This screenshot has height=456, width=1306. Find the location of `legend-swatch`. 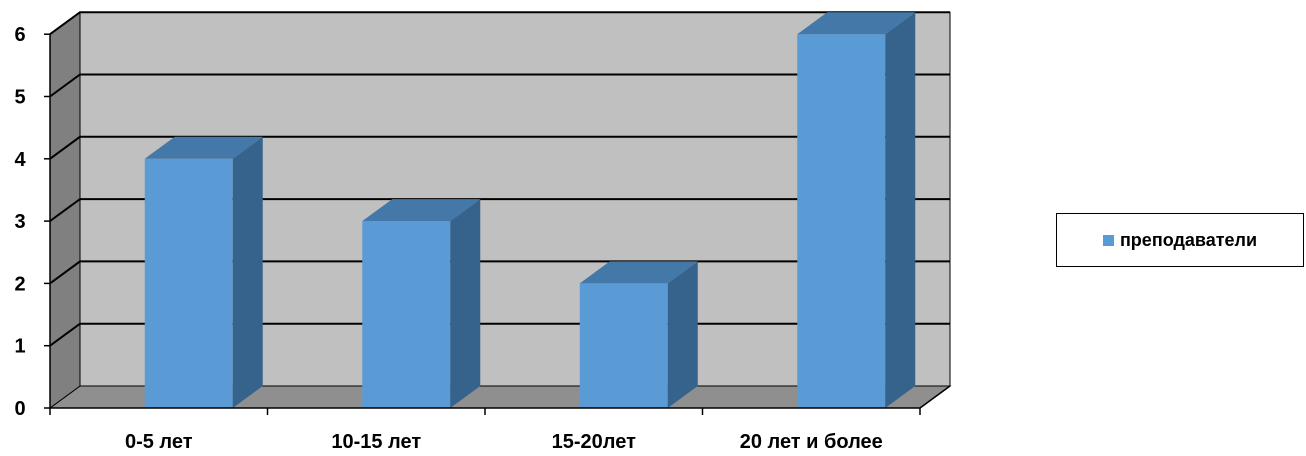

legend-swatch is located at coordinates (1108, 240).